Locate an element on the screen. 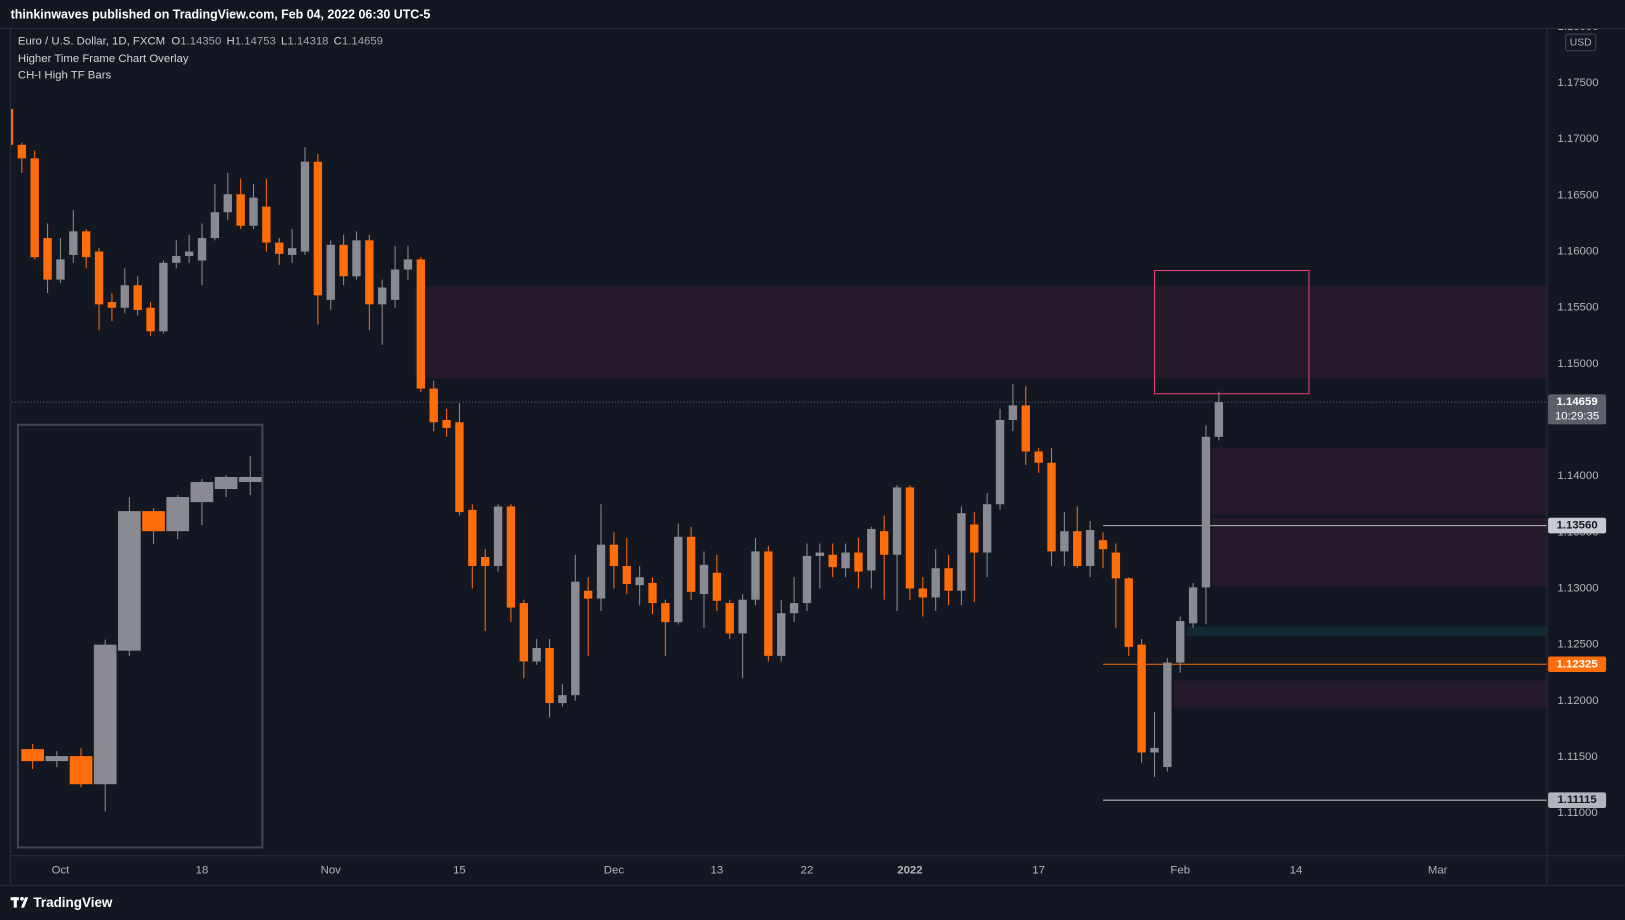  y-tick-label: 1.15500 is located at coordinates (1577, 308).